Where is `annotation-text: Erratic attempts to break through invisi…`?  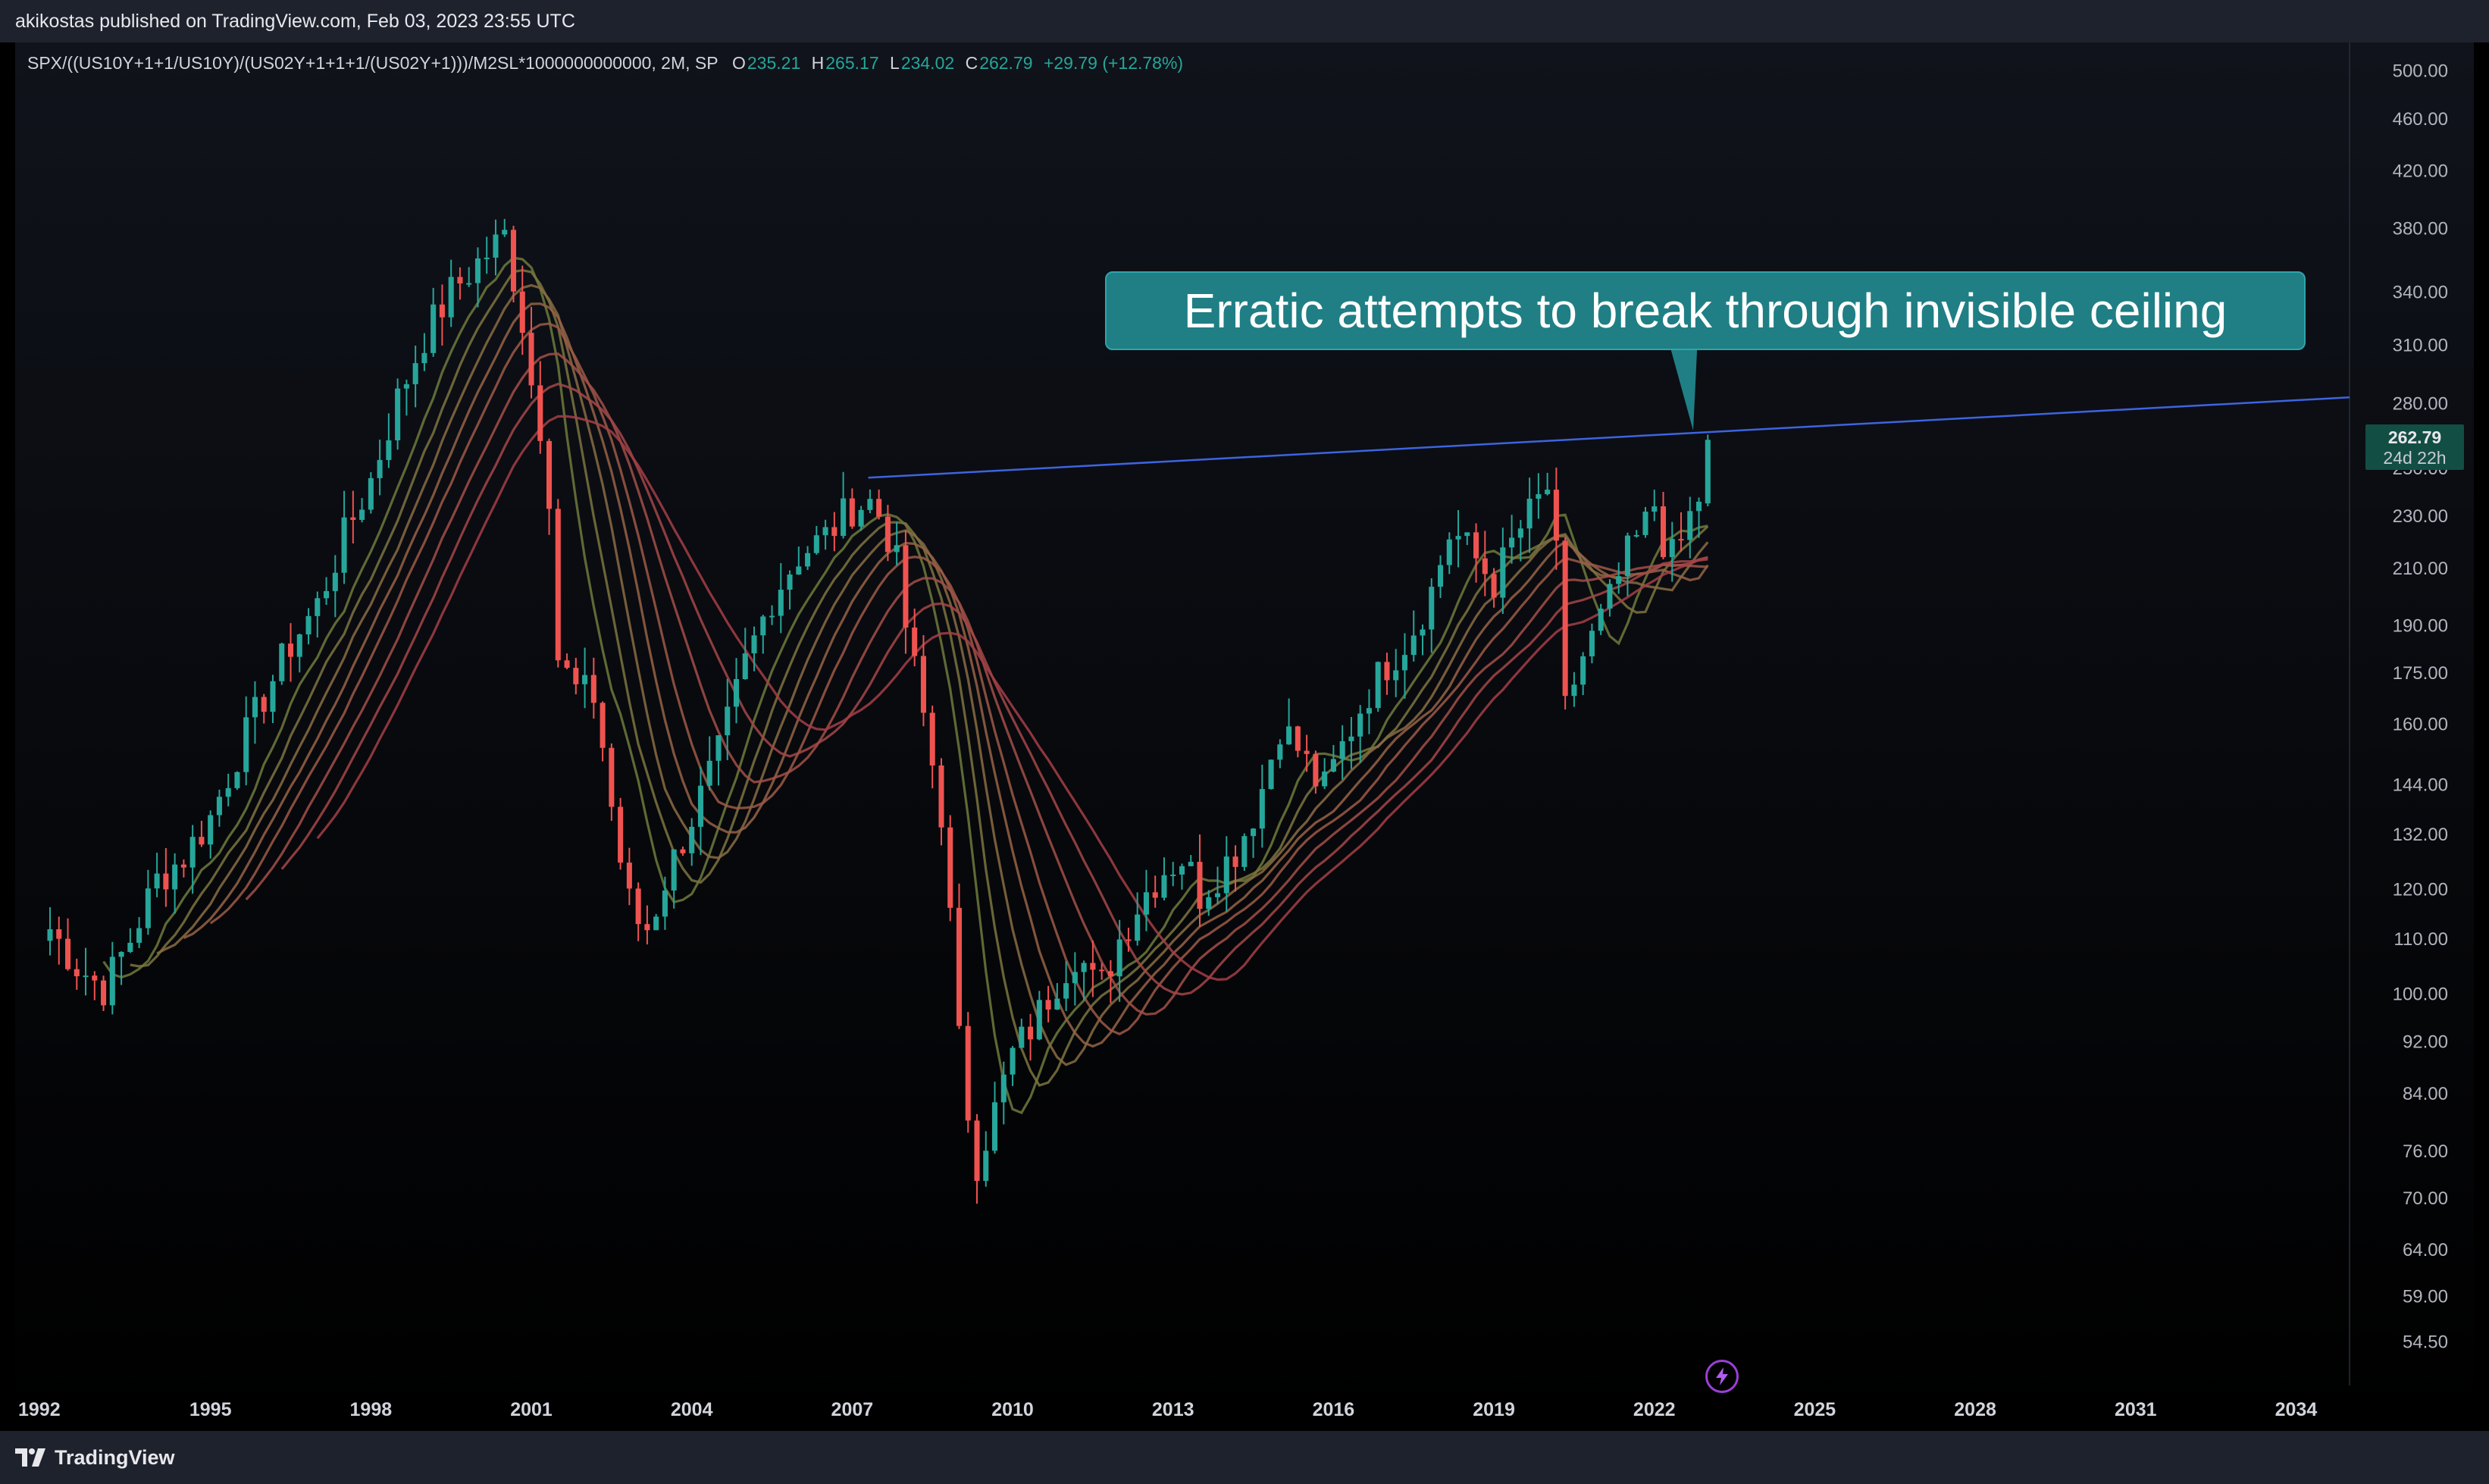 annotation-text: Erratic attempts to break through invisi… is located at coordinates (1705, 310).